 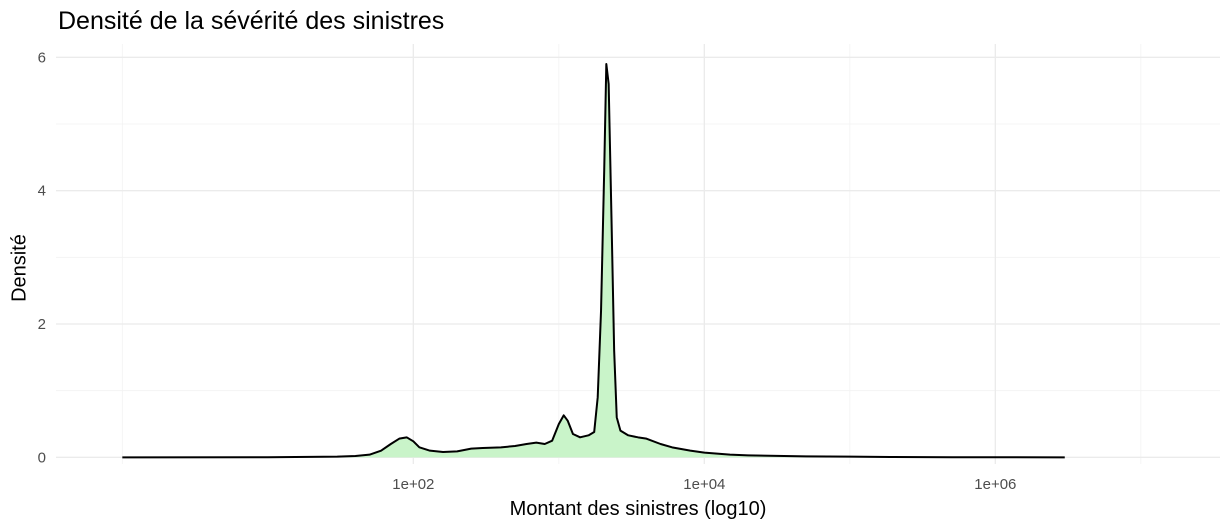 What do you see at coordinates (42, 457) in the screenshot?
I see `y-tick-label: 0` at bounding box center [42, 457].